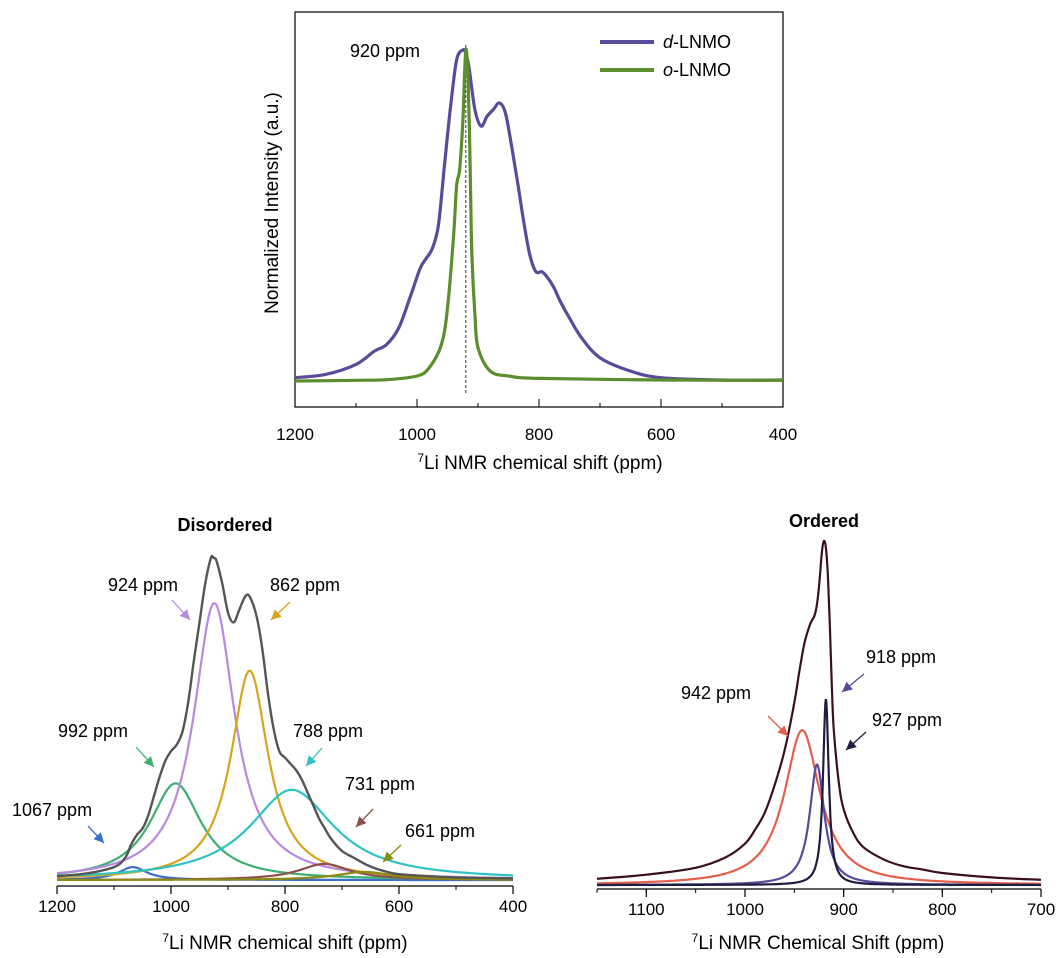 The height and width of the screenshot is (958, 1056). I want to click on top-x-axis-label-superscript: 7, so click(420, 458).